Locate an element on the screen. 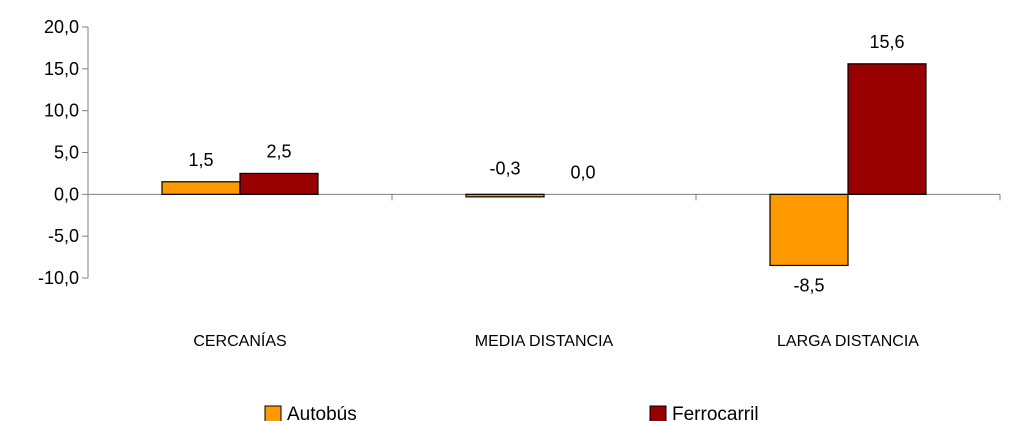 The image size is (1011, 421). category-label: LARGA DISTANCIA is located at coordinates (848, 341).